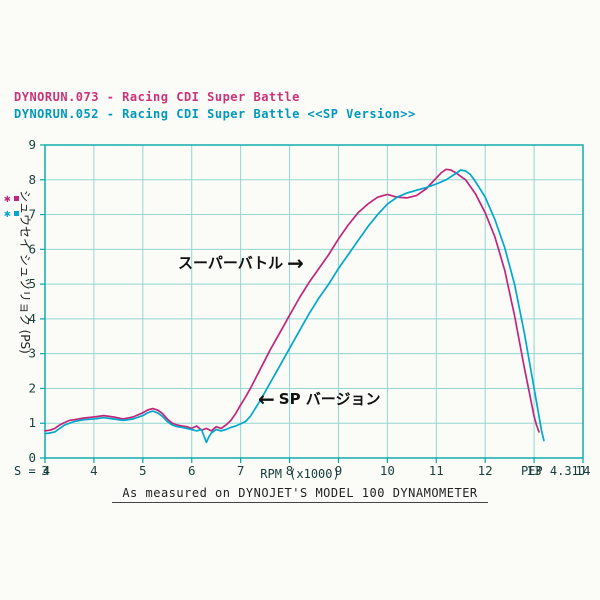 The image size is (600, 600). I want to click on arrow-right-icon: →, so click(295, 262).